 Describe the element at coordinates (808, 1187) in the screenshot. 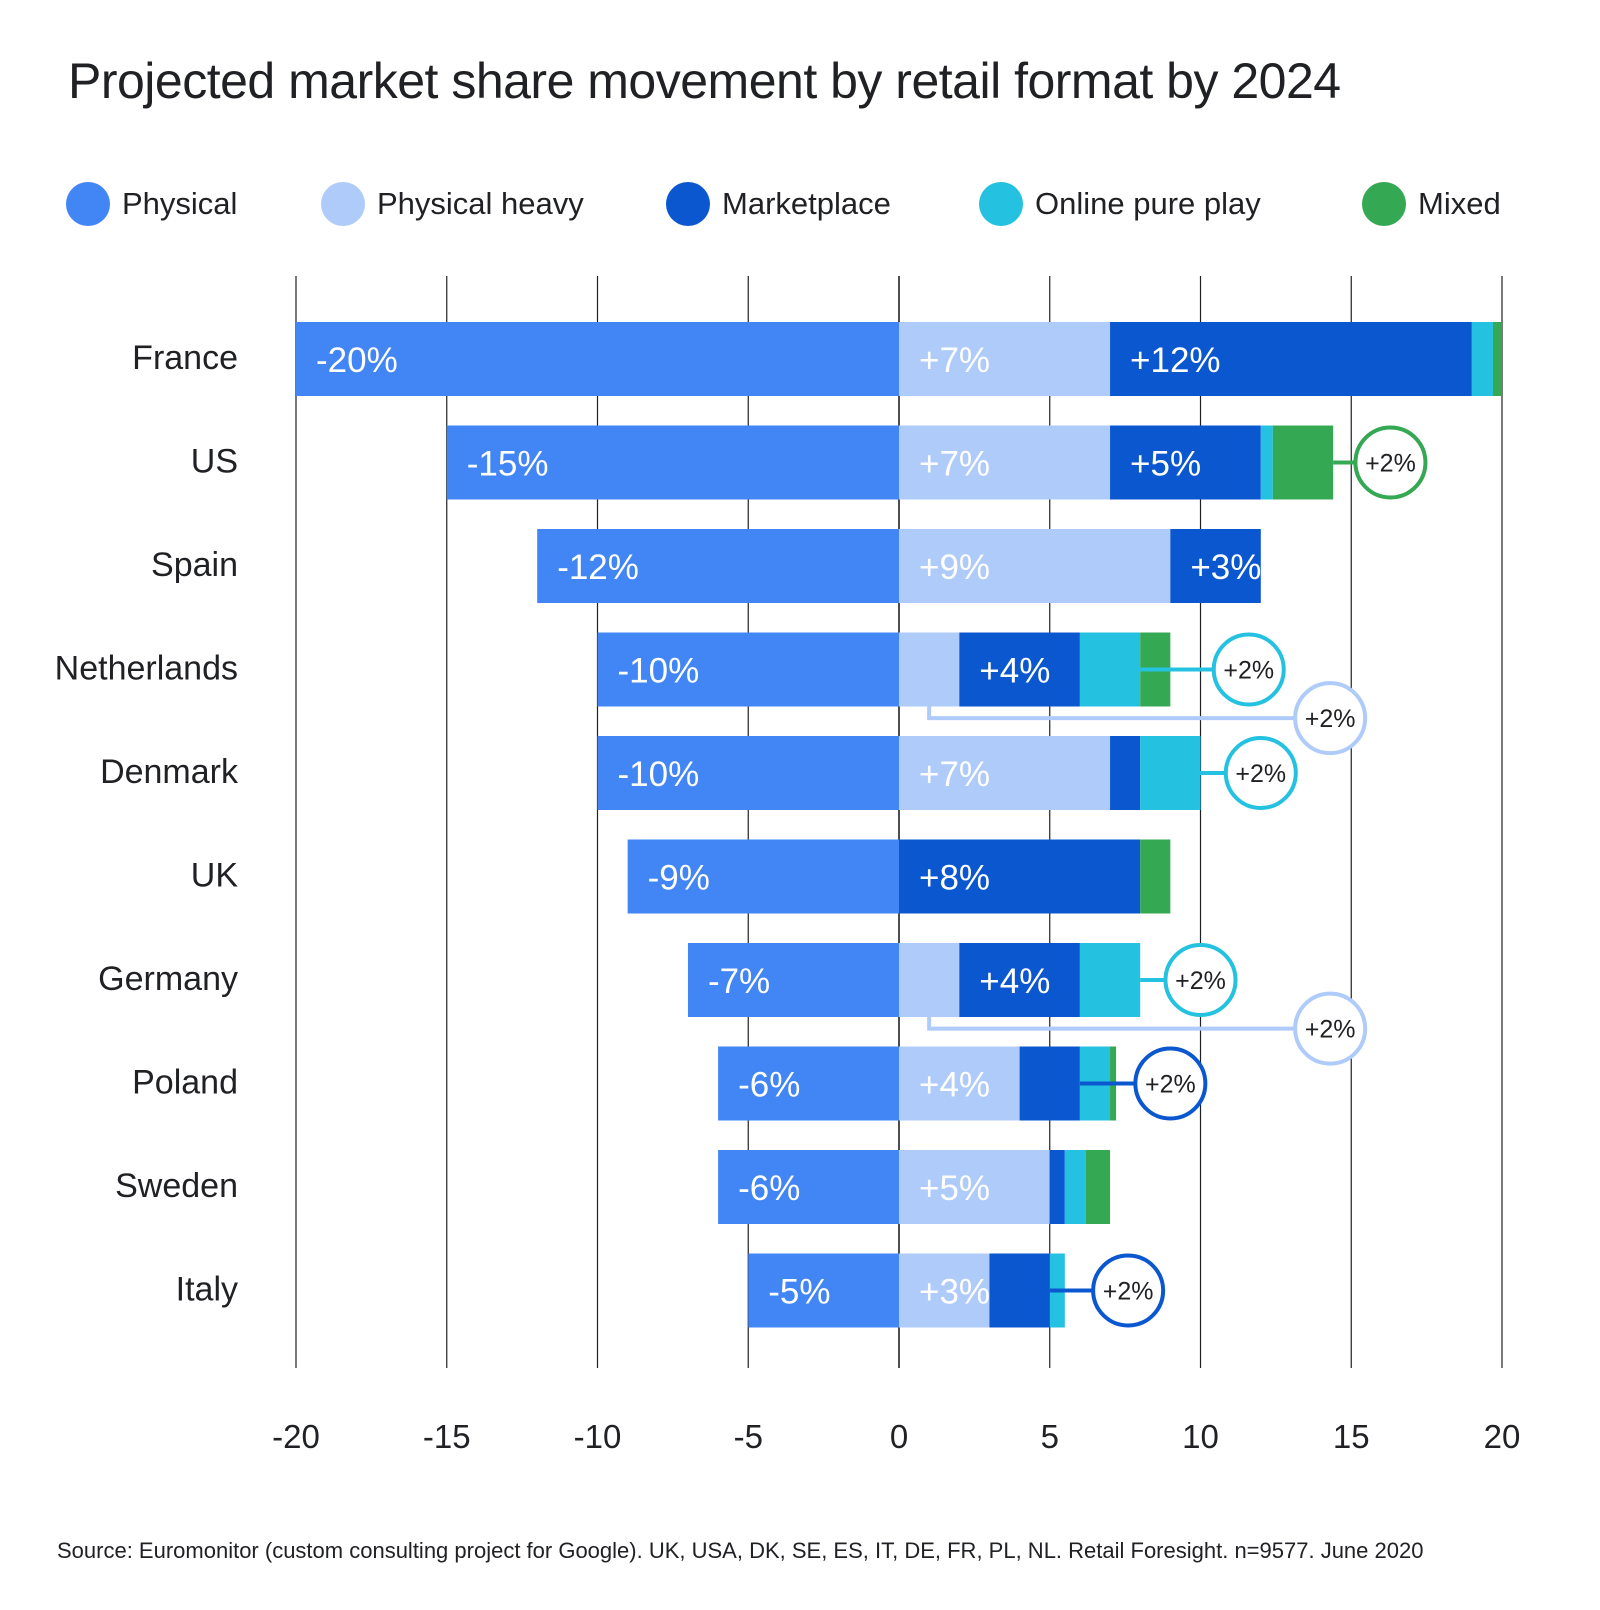

I see `bar-physical-sweden` at that location.